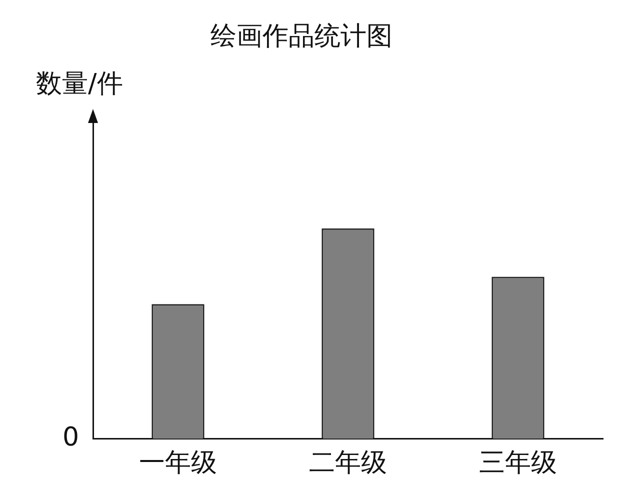 This screenshot has height=500, width=643. Describe the element at coordinates (70, 437) in the screenshot. I see `text: 0` at that location.